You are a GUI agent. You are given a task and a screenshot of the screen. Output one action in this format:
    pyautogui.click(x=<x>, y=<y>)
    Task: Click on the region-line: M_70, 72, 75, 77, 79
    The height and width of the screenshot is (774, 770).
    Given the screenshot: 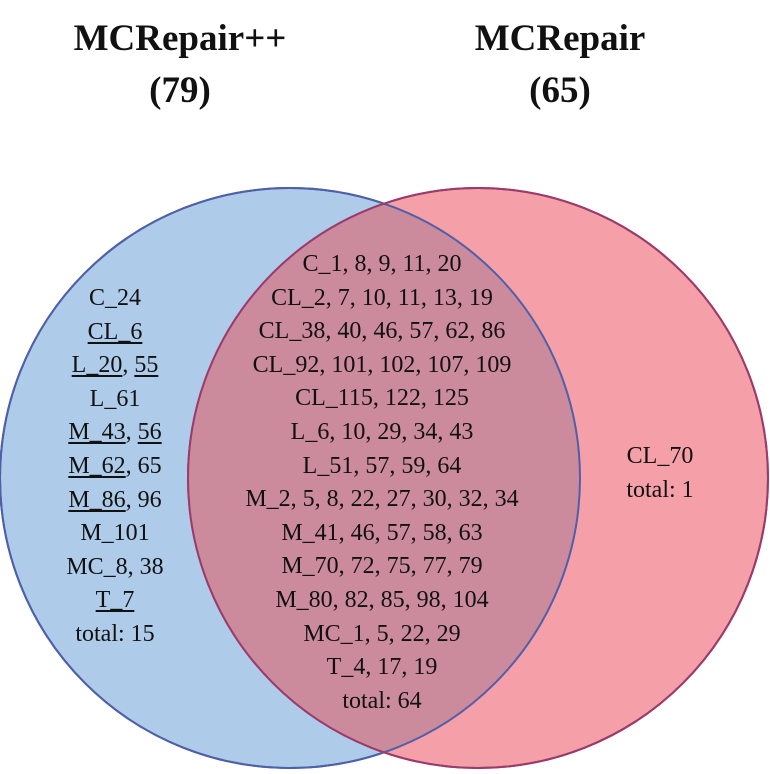 What is the action you would take?
    pyautogui.click(x=382, y=567)
    